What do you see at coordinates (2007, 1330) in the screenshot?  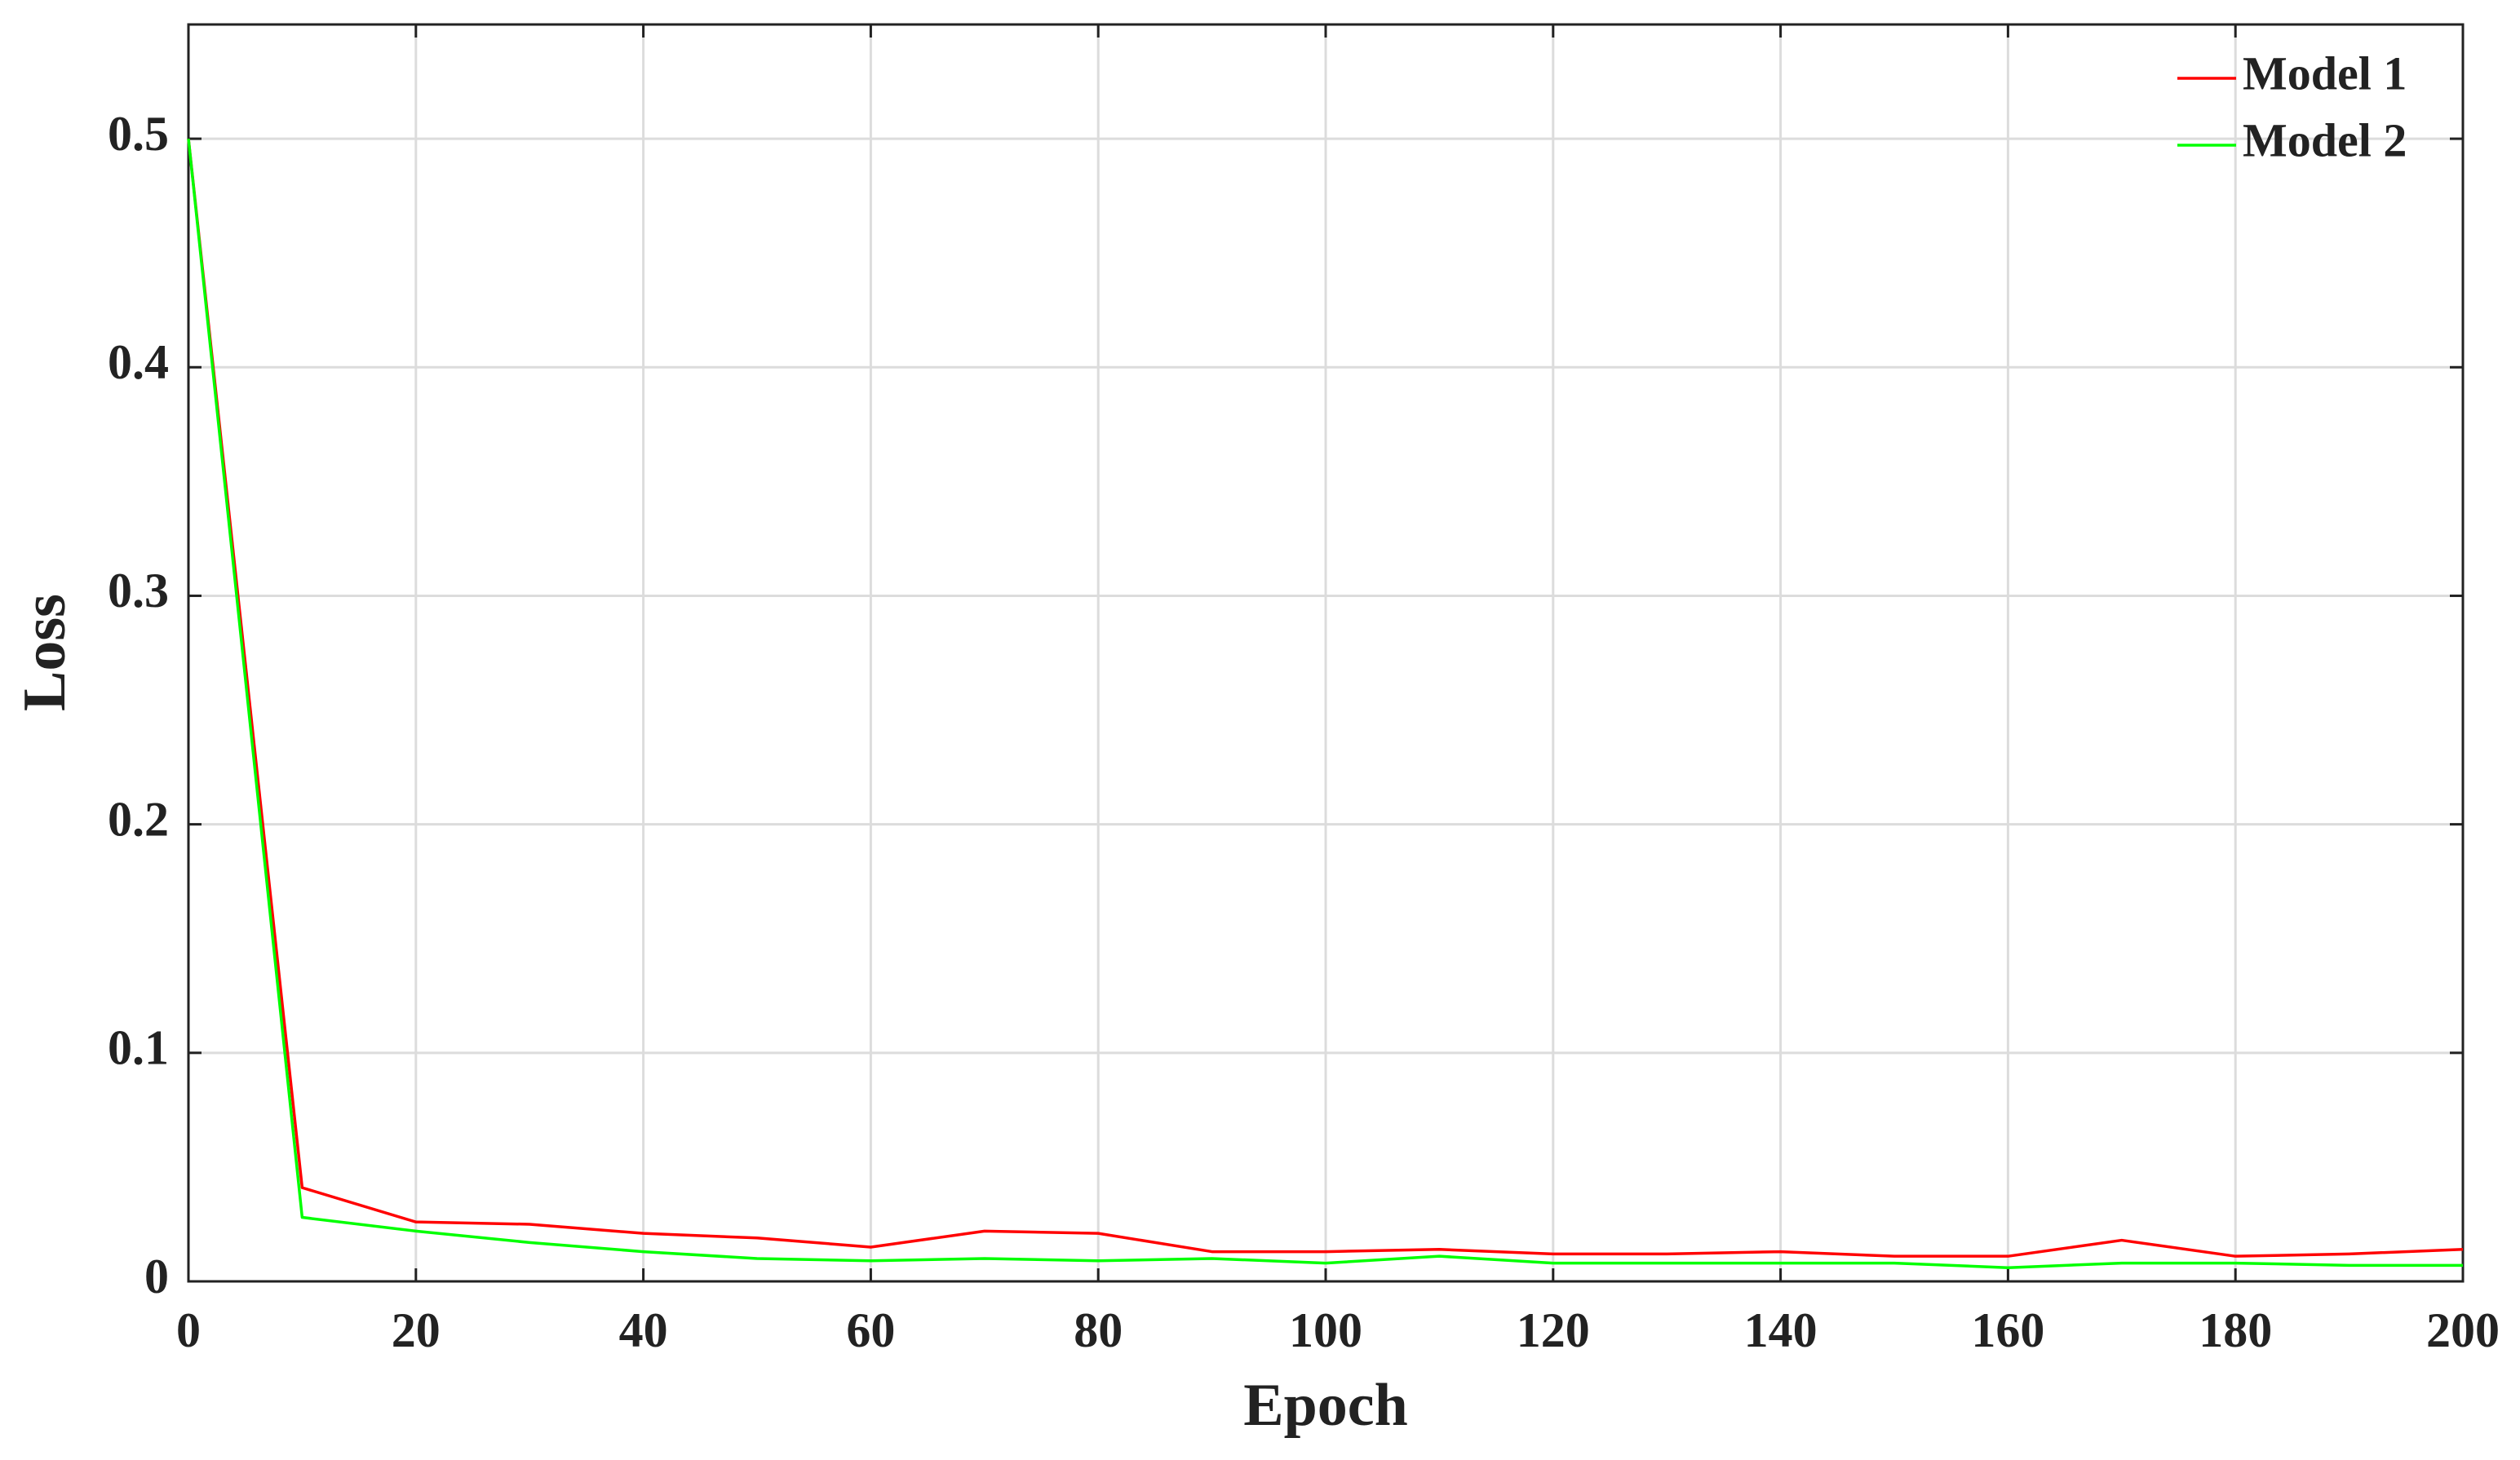 I see `x-tick-label: 160` at bounding box center [2007, 1330].